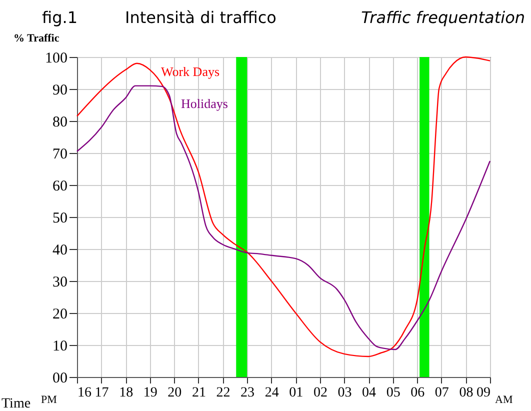 The height and width of the screenshot is (411, 531). What do you see at coordinates (60, 218) in the screenshot?
I see `y-tick-label: 50` at bounding box center [60, 218].